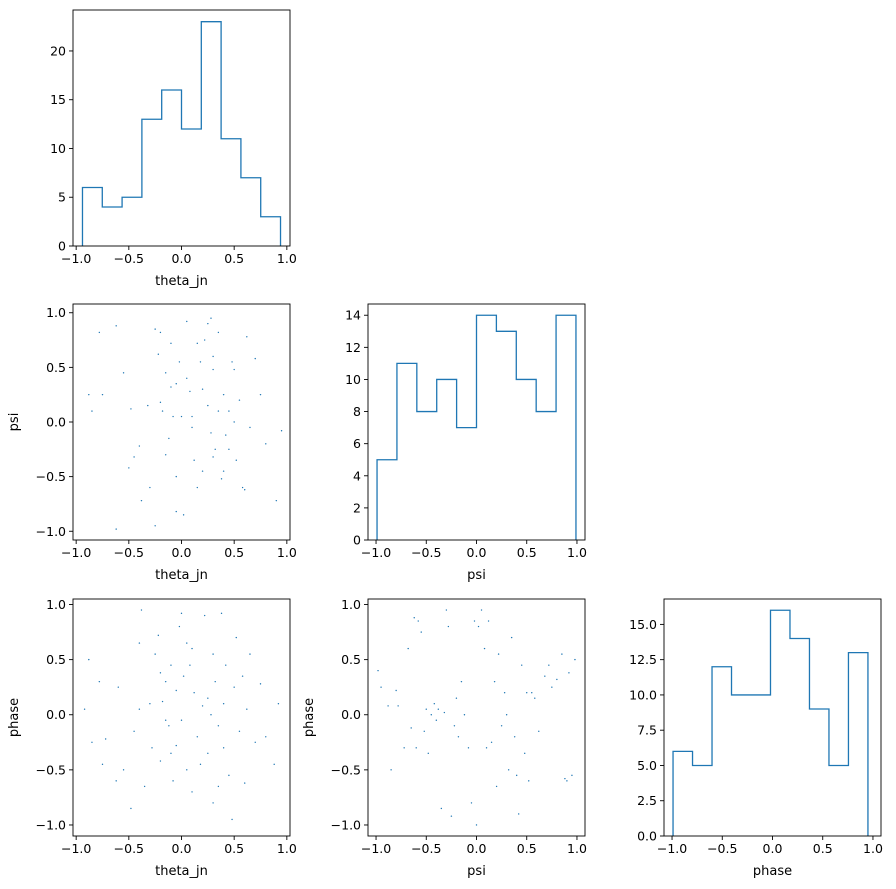 The height and width of the screenshot is (889, 896). Describe the element at coordinates (650, 836) in the screenshot. I see `y-tick: 0.0` at that location.